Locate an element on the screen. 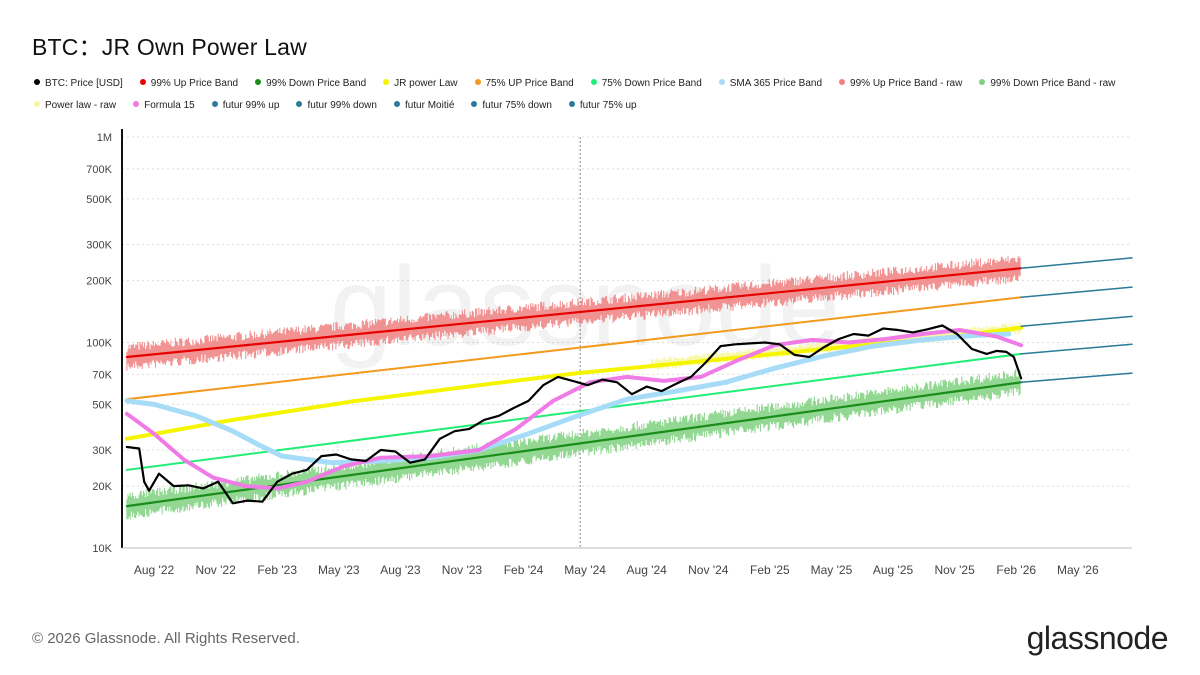 The width and height of the screenshot is (1200, 675). legend-item: BTC: Price [USD] is located at coordinates (78, 84).